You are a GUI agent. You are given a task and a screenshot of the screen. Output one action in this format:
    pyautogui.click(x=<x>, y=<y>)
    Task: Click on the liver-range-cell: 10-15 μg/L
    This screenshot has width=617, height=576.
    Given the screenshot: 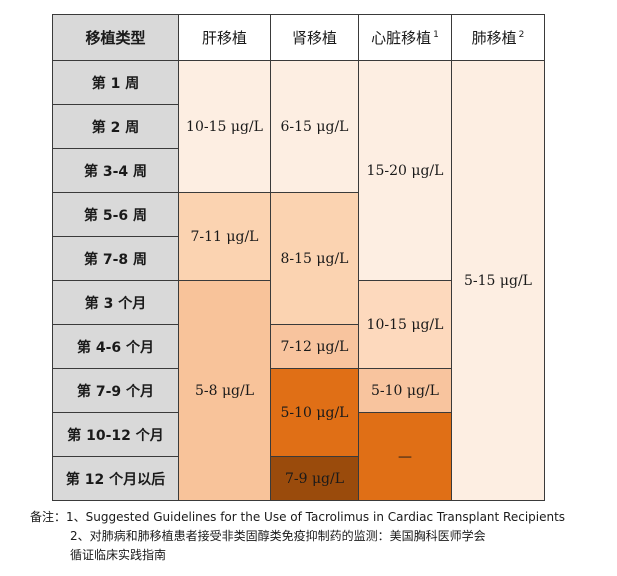 What is the action you would take?
    pyautogui.click(x=224, y=126)
    